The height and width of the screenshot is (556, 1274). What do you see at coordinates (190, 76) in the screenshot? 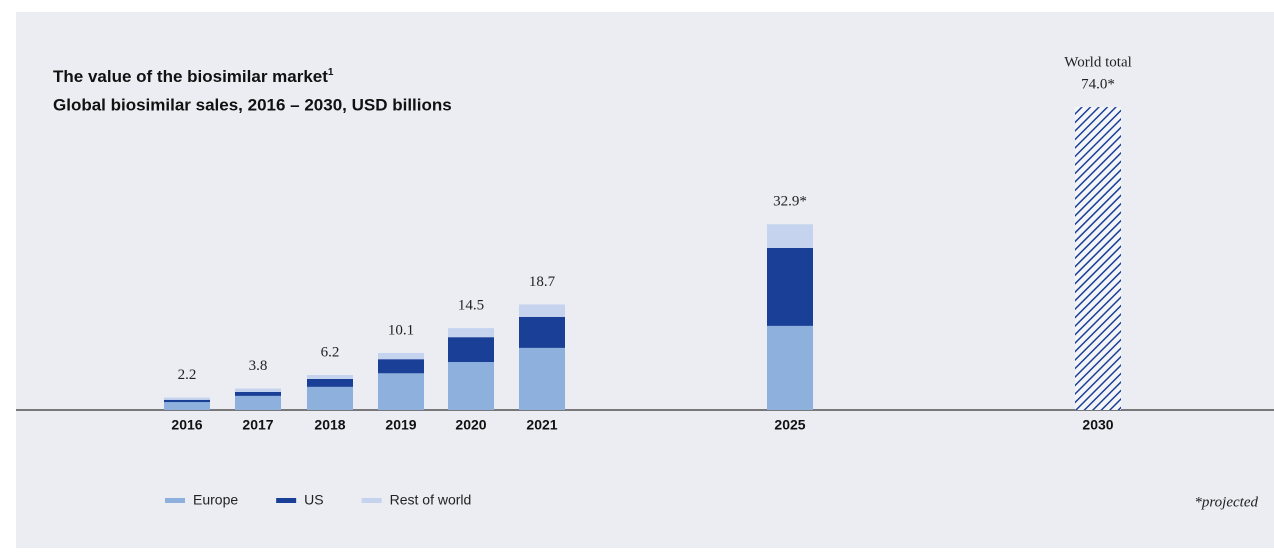
I see `title-text: The value of the biosimilar market` at bounding box center [190, 76].